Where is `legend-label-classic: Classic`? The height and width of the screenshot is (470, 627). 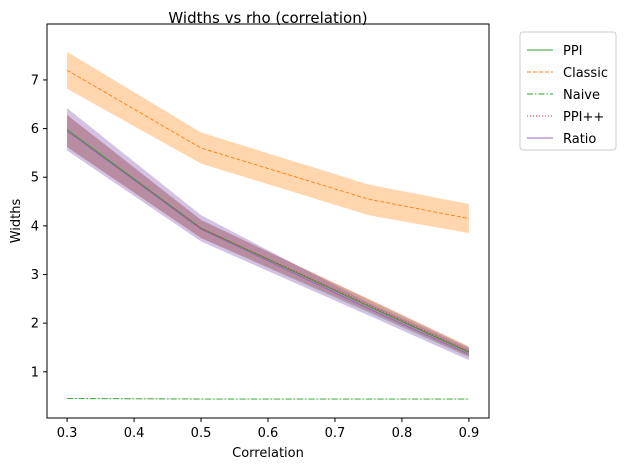 legend-label-classic: Classic is located at coordinates (585, 73).